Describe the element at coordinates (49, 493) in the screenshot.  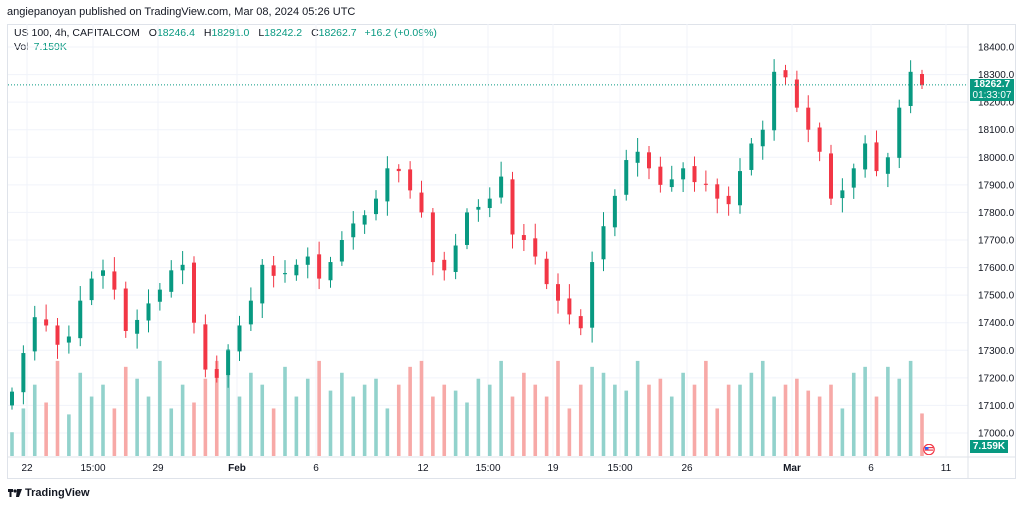
I see `tradingview-logo: TradingView` at that location.